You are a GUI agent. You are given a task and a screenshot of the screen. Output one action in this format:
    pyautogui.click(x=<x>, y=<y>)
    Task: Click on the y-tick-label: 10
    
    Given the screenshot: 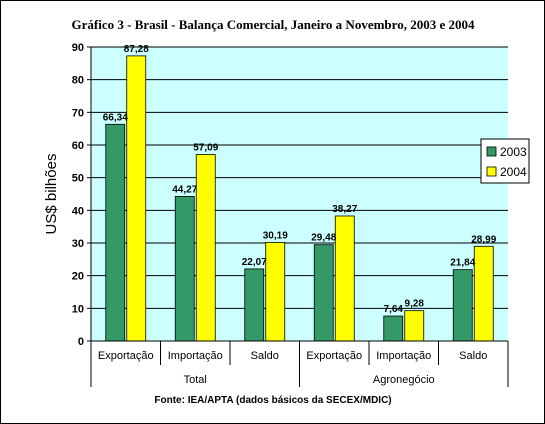 What is the action you would take?
    pyautogui.click(x=78, y=309)
    